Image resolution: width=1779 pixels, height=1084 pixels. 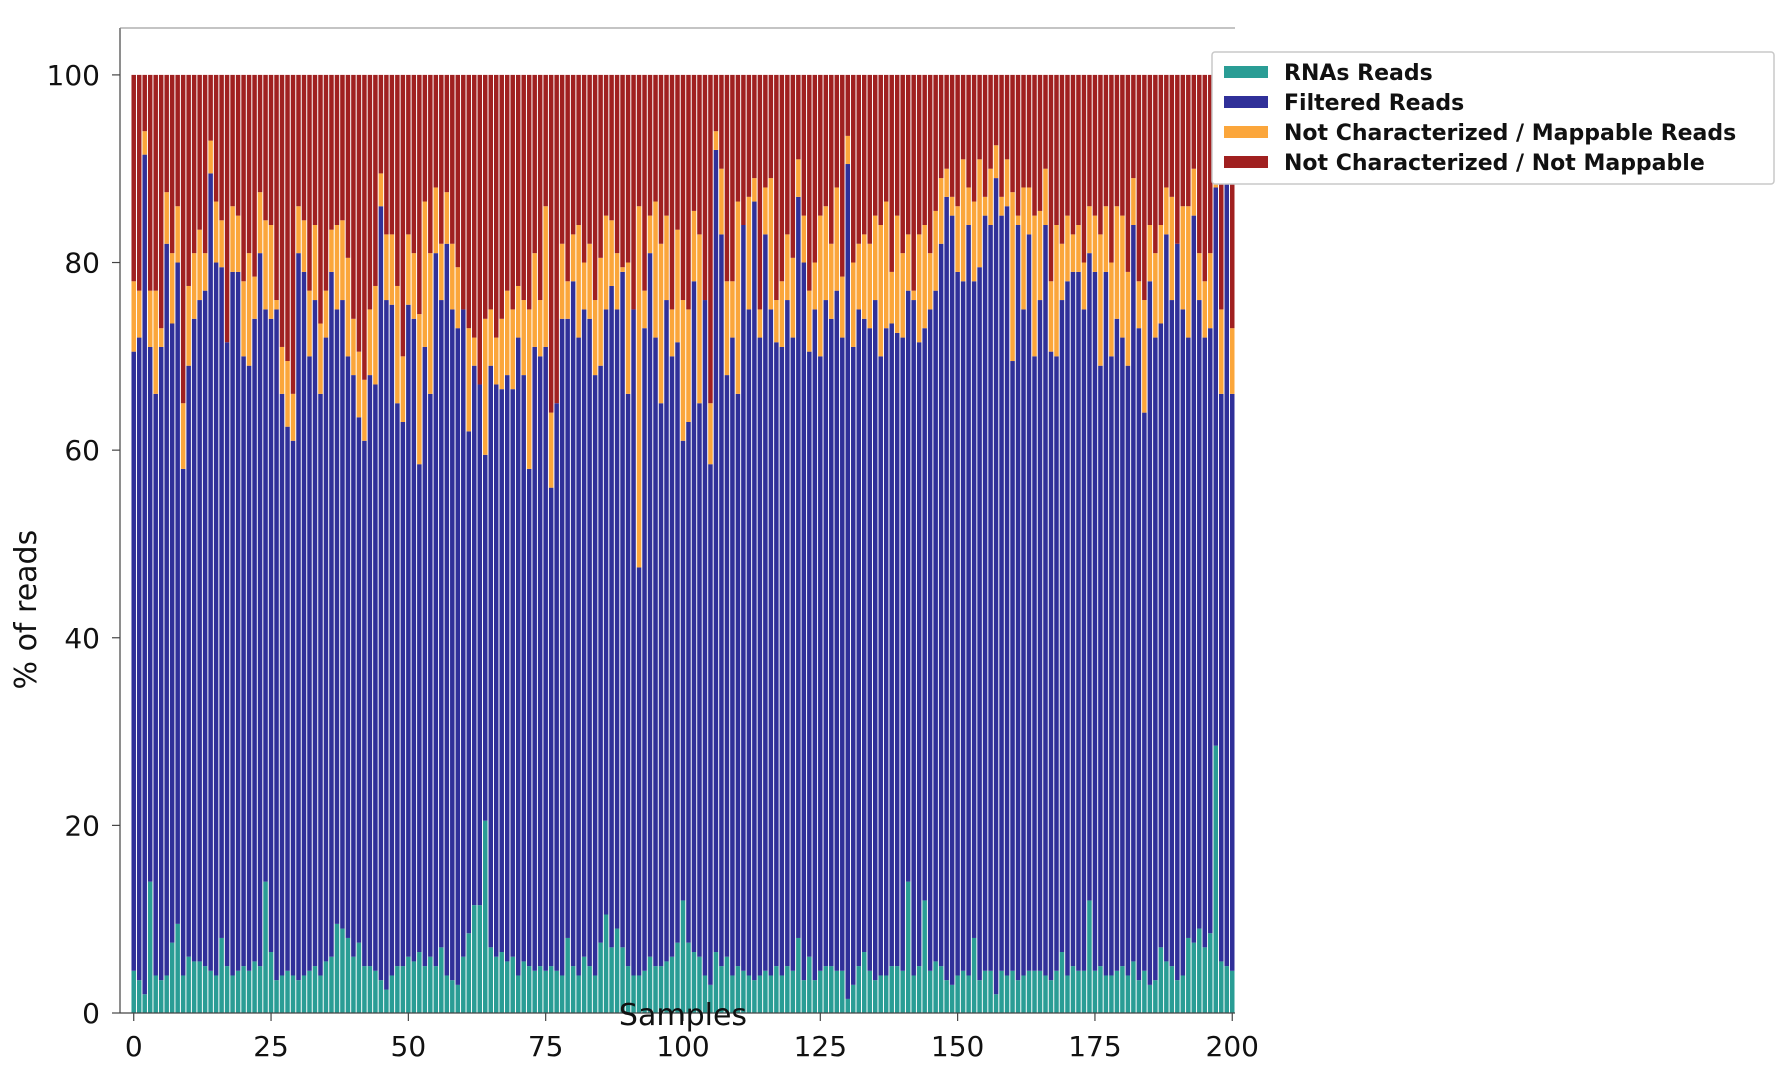 What do you see at coordinates (82, 450) in the screenshot?
I see `y-tick-label: 60` at bounding box center [82, 450].